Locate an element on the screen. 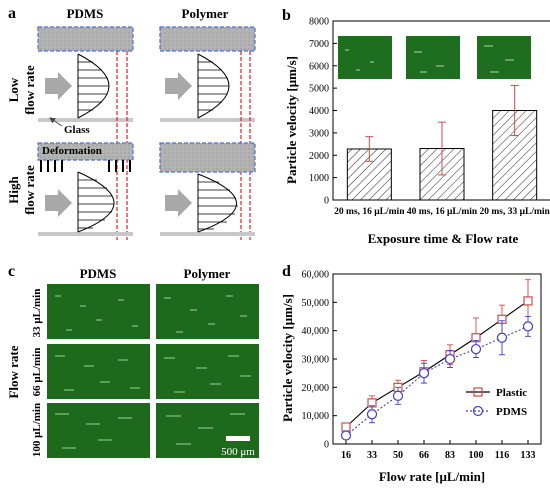 Image resolution: width=550 pixels, height=491 pixels. panel-a-col-polymer: Polymer is located at coordinates (205, 13).